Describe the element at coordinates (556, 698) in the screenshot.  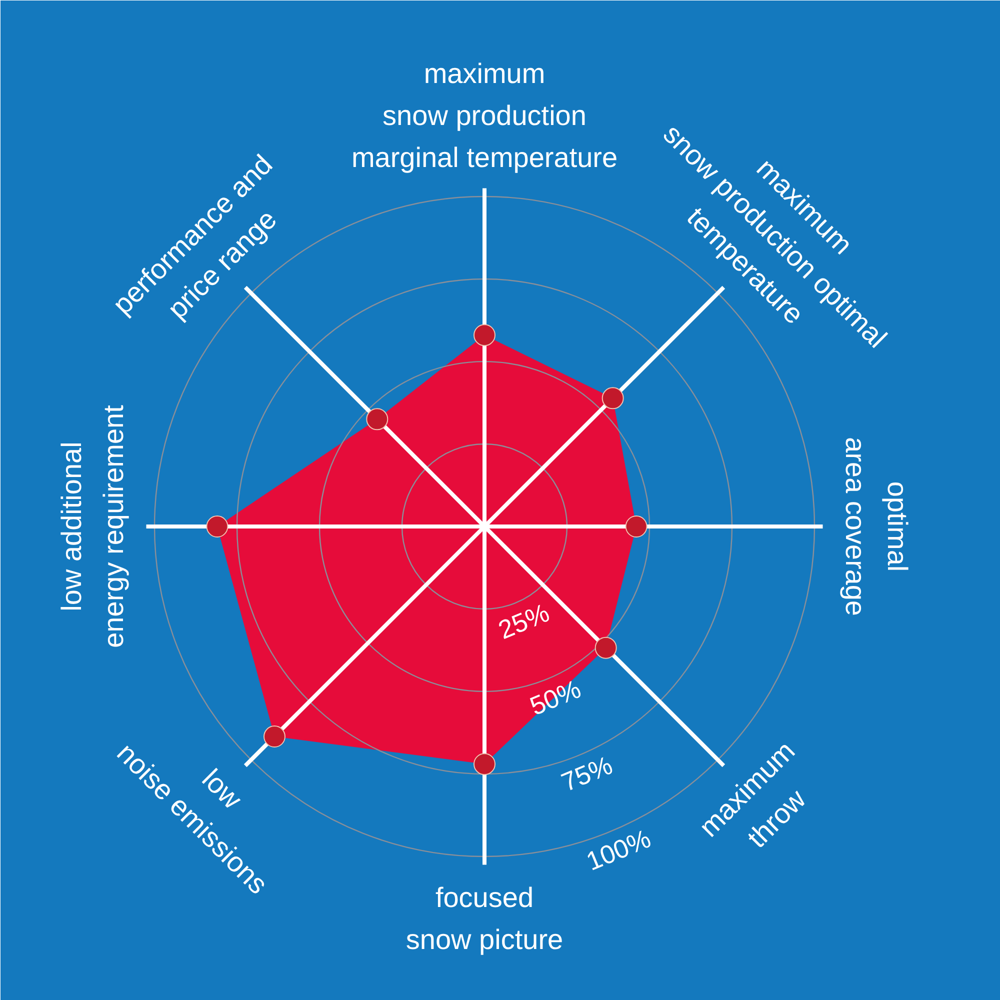
I see `y-tick-label: 50%` at that location.